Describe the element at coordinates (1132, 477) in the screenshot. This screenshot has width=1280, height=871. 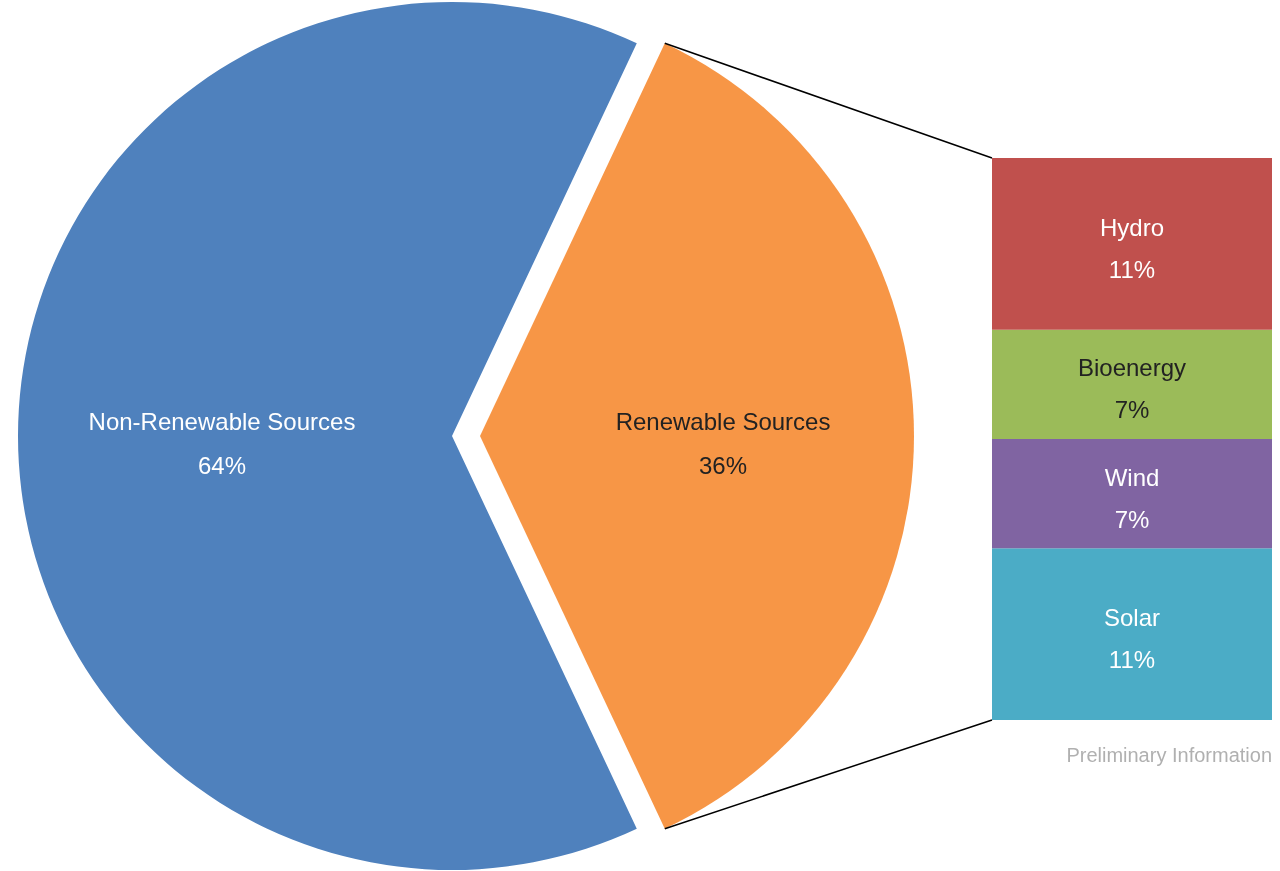
I see `series-label: Wind` at that location.